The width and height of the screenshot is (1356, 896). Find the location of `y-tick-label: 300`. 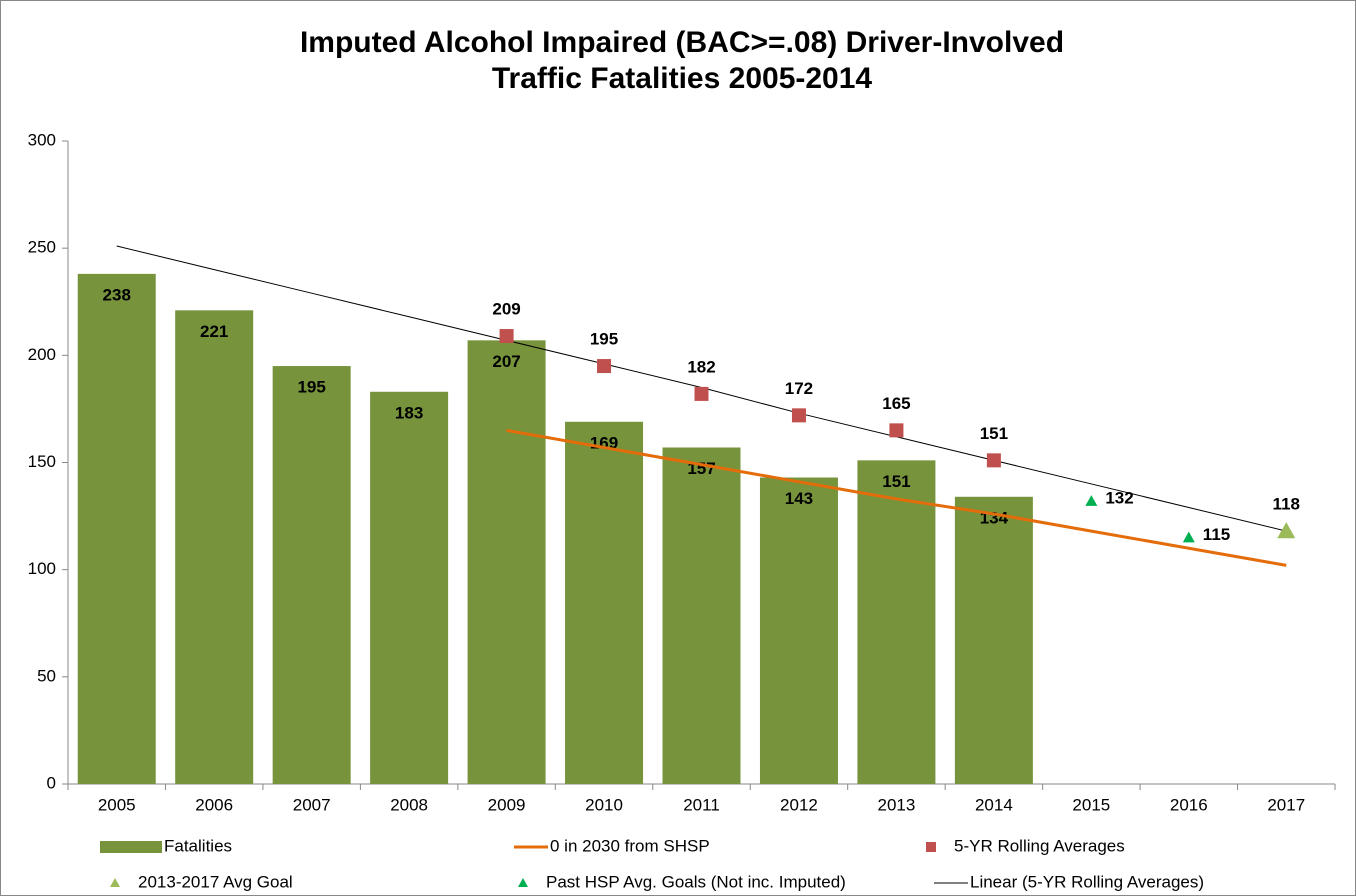

y-tick-label: 300 is located at coordinates (42, 139).